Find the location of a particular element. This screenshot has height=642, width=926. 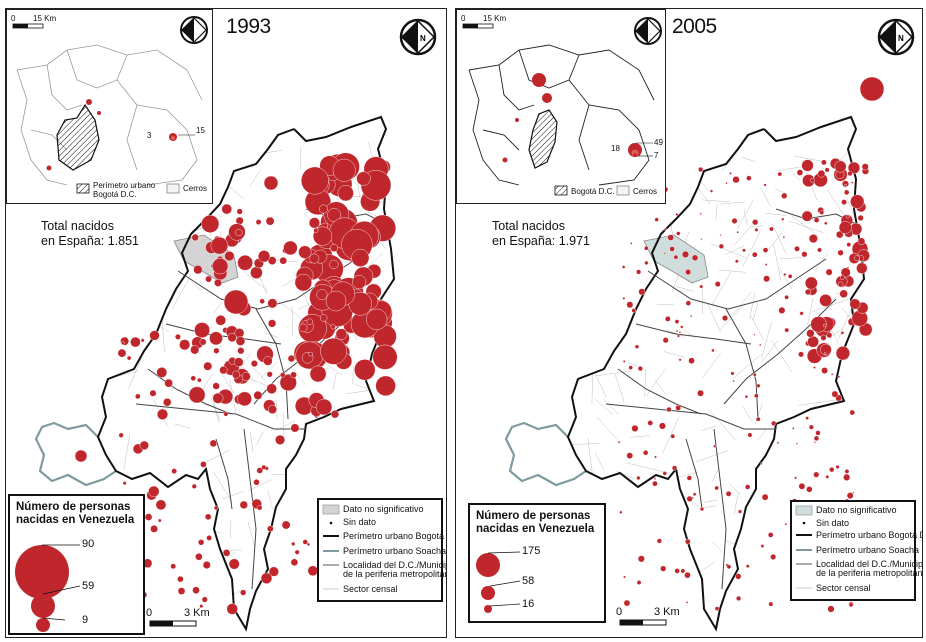

compass-icon: N is located at coordinates (896, 37).